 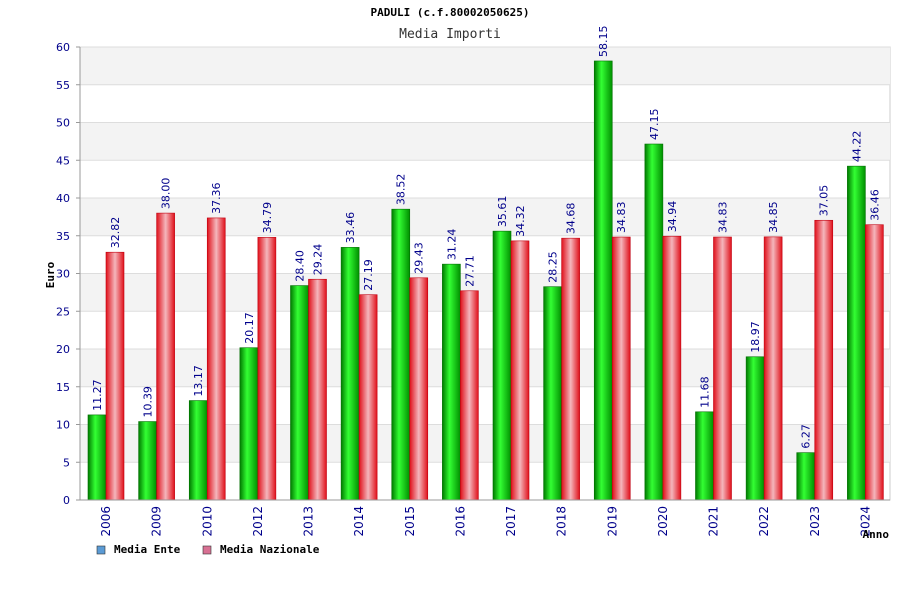 What do you see at coordinates (502, 365) in the screenshot?
I see `bar-media-ente-2017` at bounding box center [502, 365].